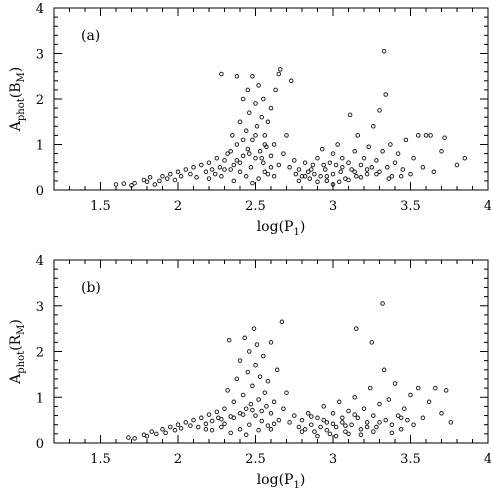 This screenshot has height=491, width=491. I want to click on x-tick-label: 3.5, so click(410, 459).